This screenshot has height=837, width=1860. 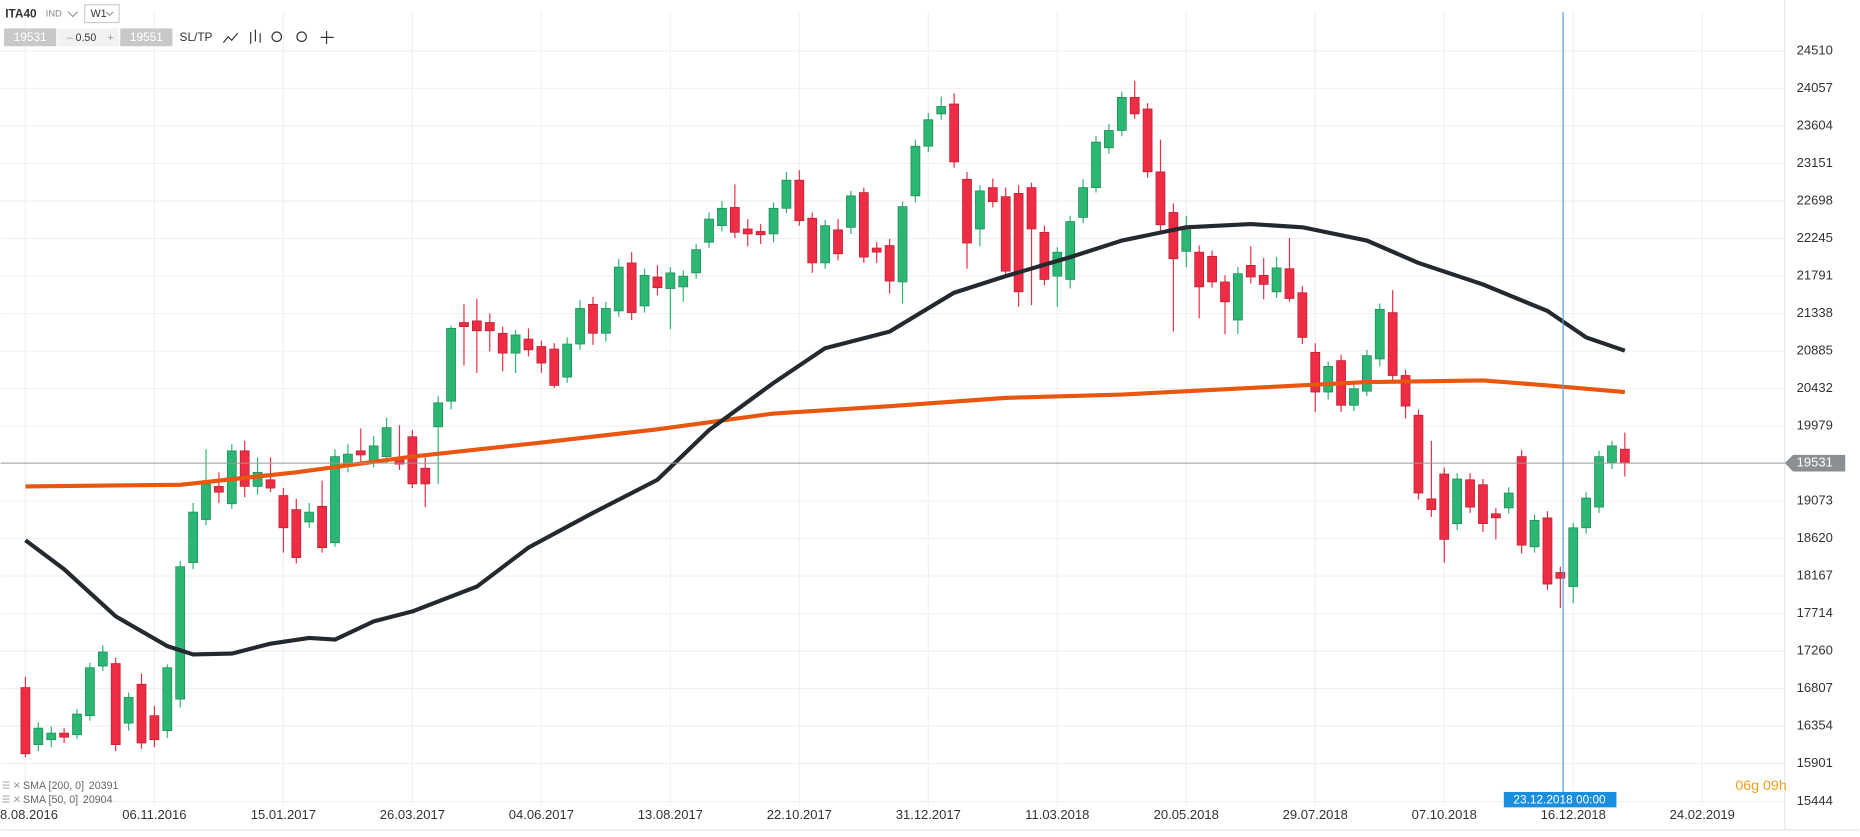 I want to click on x-tick-label: 11.03.2018, so click(x=1057, y=814).